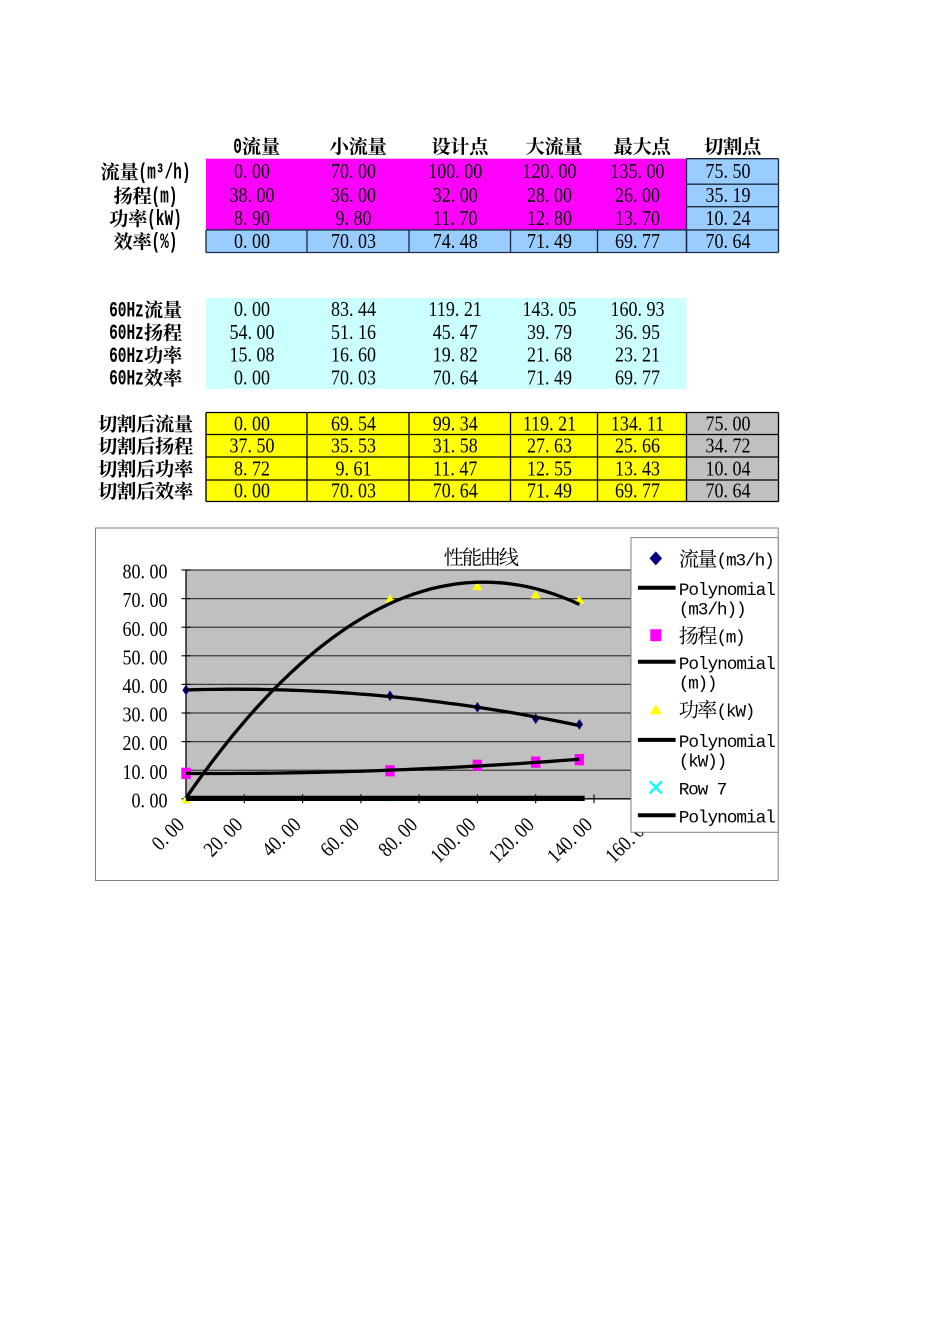  Describe the element at coordinates (353, 446) in the screenshot. I see `svg-text: 35. 53` at that location.